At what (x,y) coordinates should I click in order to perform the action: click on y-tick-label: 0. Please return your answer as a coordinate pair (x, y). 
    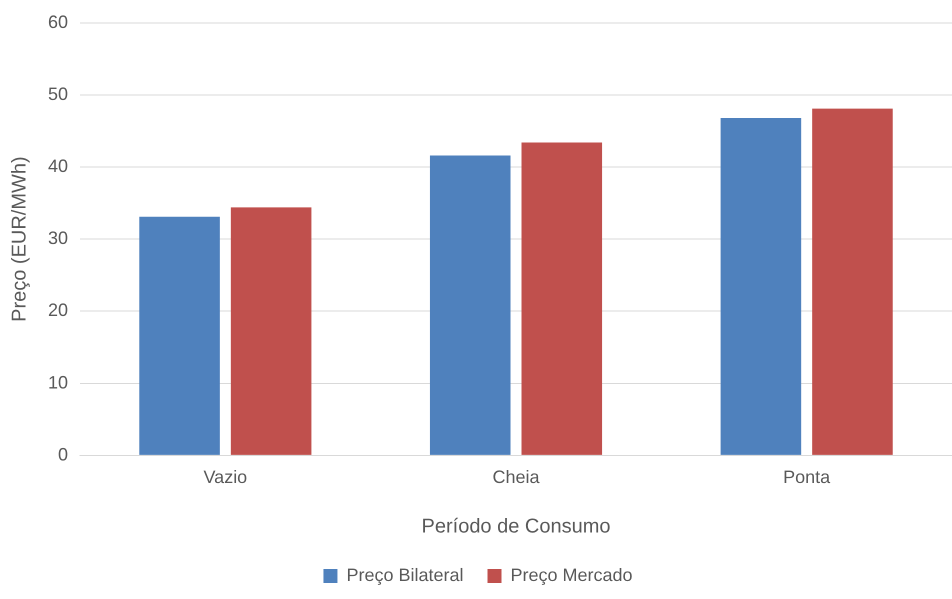
    Looking at the image, I should click on (63, 454).